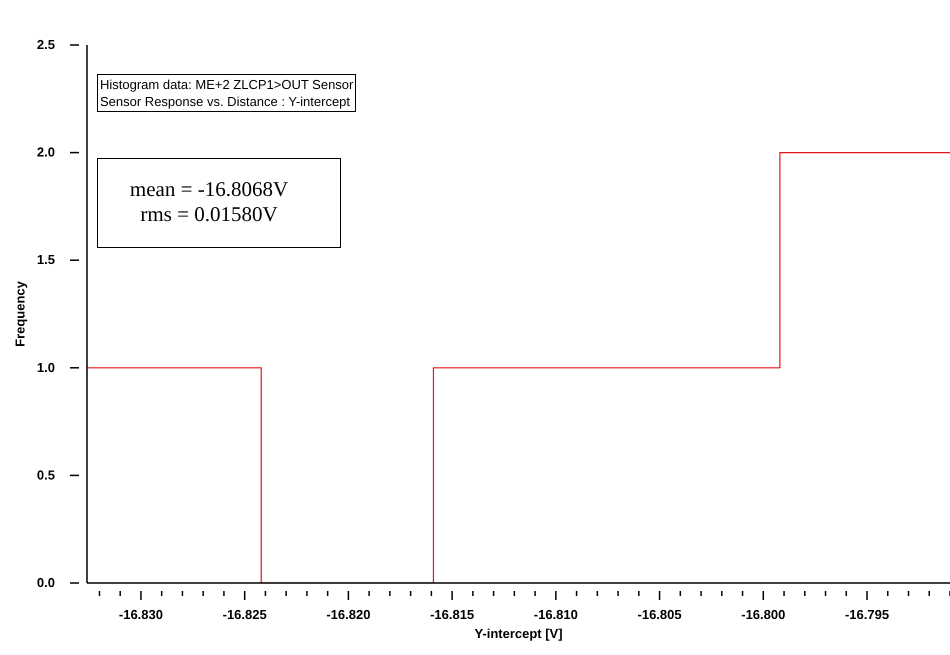  I want to click on y-tick-label: 2.5, so click(45, 44).